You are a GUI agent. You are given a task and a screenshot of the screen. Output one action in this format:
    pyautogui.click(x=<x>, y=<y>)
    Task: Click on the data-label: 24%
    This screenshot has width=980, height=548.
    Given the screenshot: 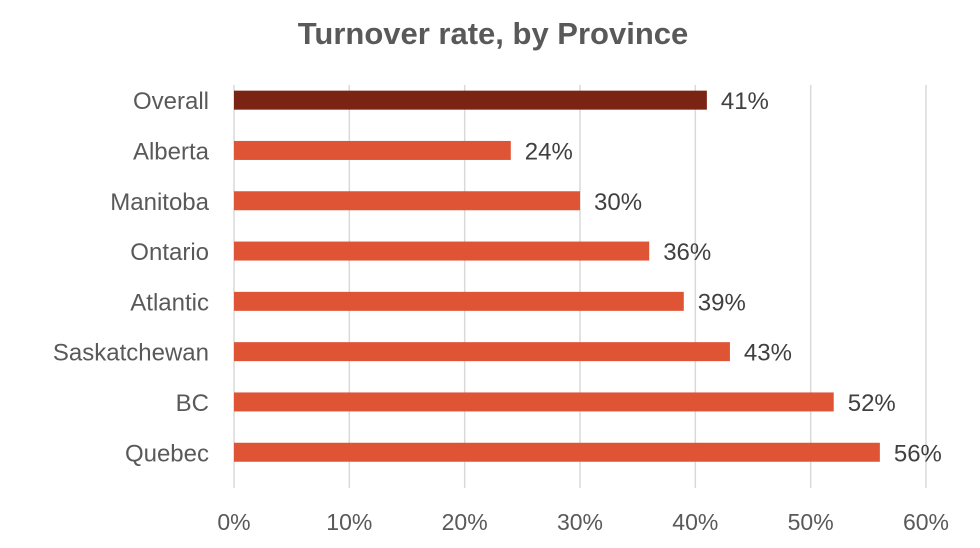 What is the action you would take?
    pyautogui.click(x=549, y=151)
    